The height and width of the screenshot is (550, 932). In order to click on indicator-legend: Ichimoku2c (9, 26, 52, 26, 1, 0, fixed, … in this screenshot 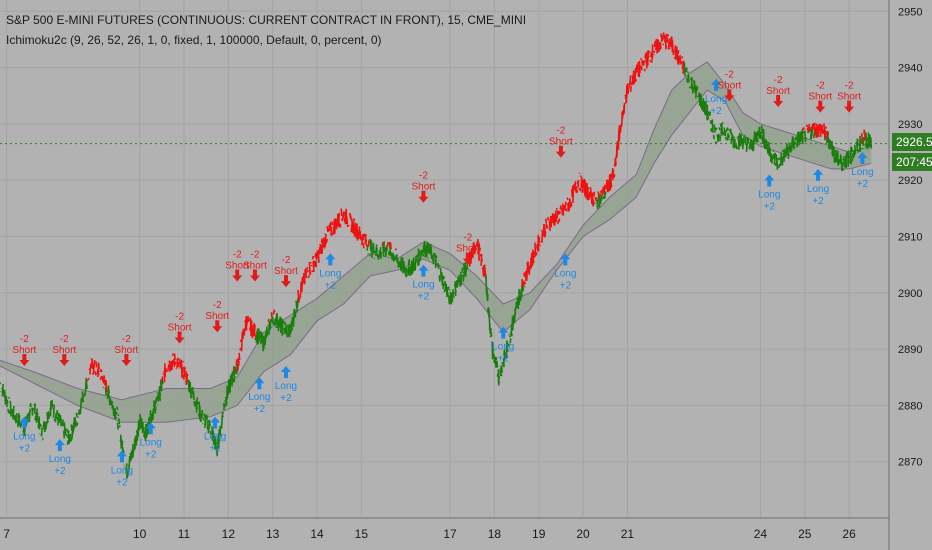, I will do `click(194, 40)`.